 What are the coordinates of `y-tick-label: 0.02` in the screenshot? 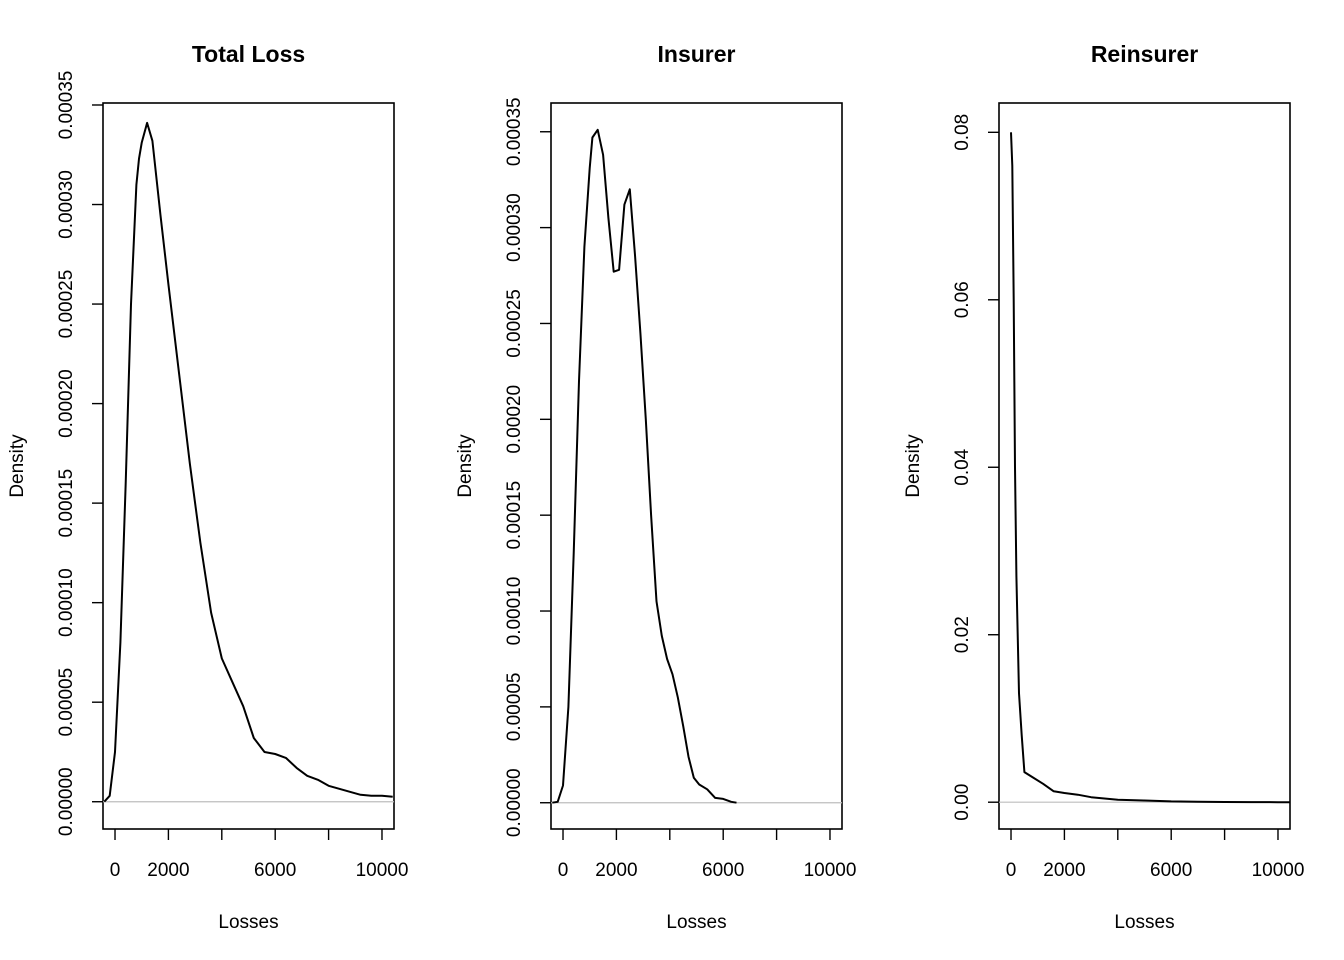 It's located at (962, 634).